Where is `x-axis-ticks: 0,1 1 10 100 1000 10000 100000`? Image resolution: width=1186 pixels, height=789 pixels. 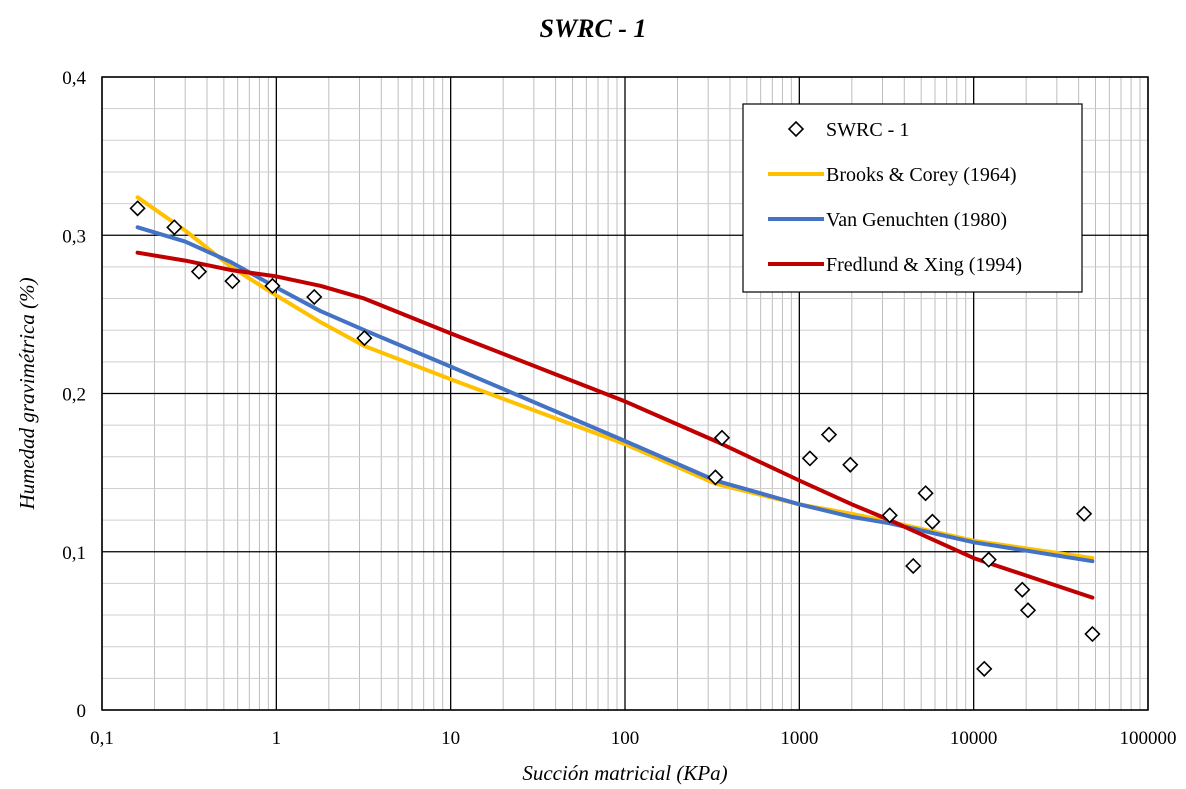
x-axis-ticks: 0,1 1 10 100 1000 10000 100000 is located at coordinates (633, 738).